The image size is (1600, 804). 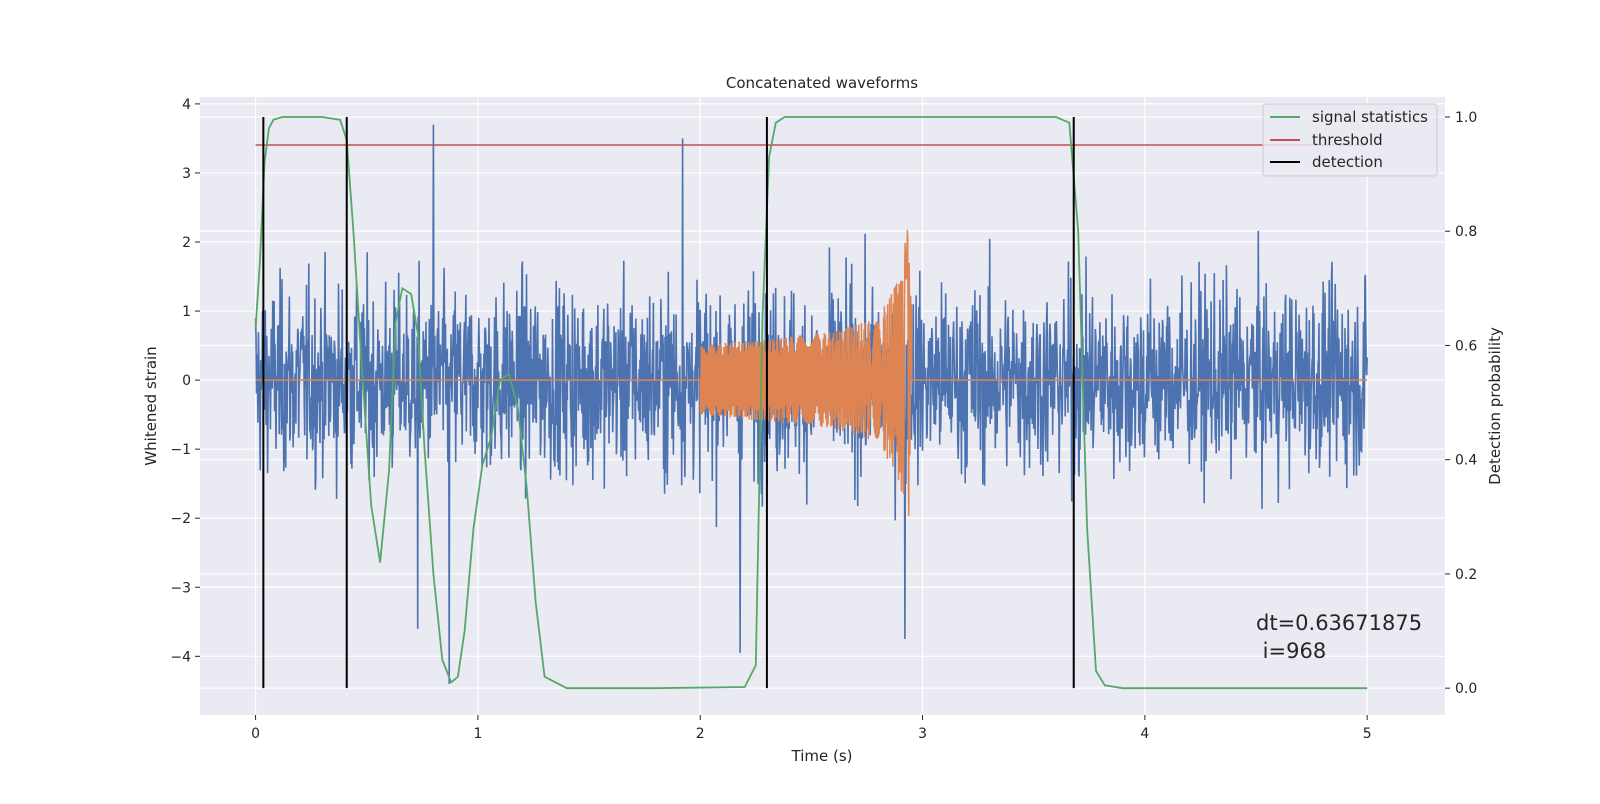 What do you see at coordinates (186, 105) in the screenshot?
I see `y-tick-label: 4` at bounding box center [186, 105].